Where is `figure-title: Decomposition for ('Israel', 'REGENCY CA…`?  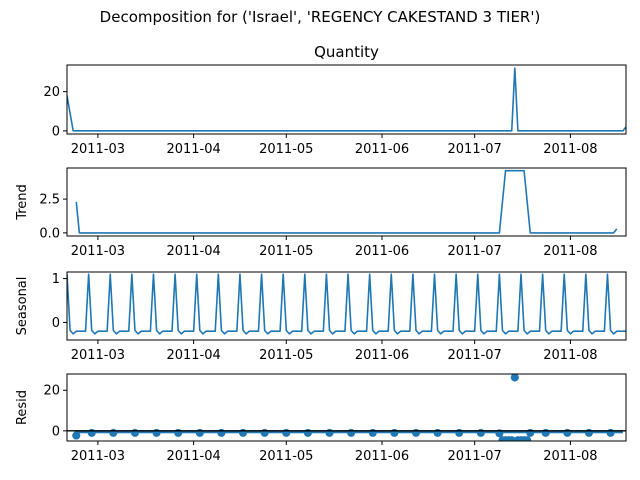 figure-title: Decomposition for ('Israel', 'REGENCY CA… is located at coordinates (320, 17).